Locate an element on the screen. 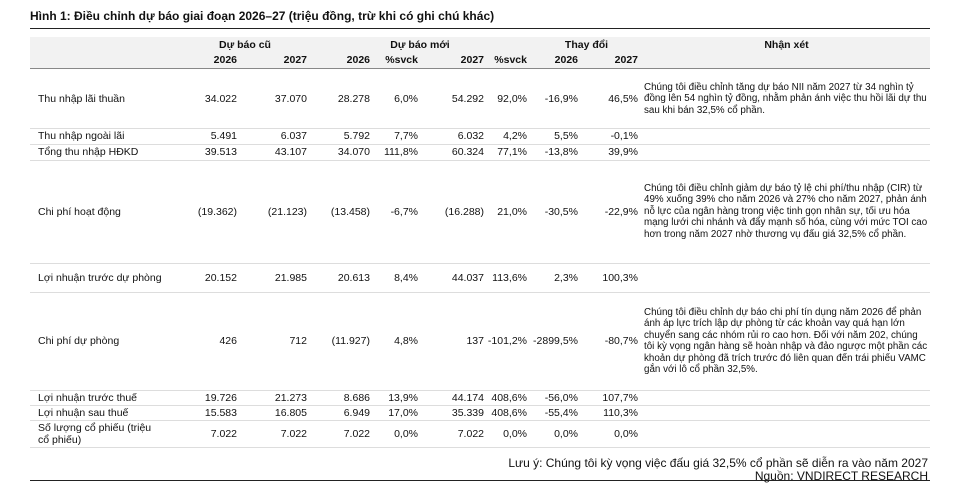 This screenshot has height=483, width=970. cell: 8.686 is located at coordinates (356, 397).